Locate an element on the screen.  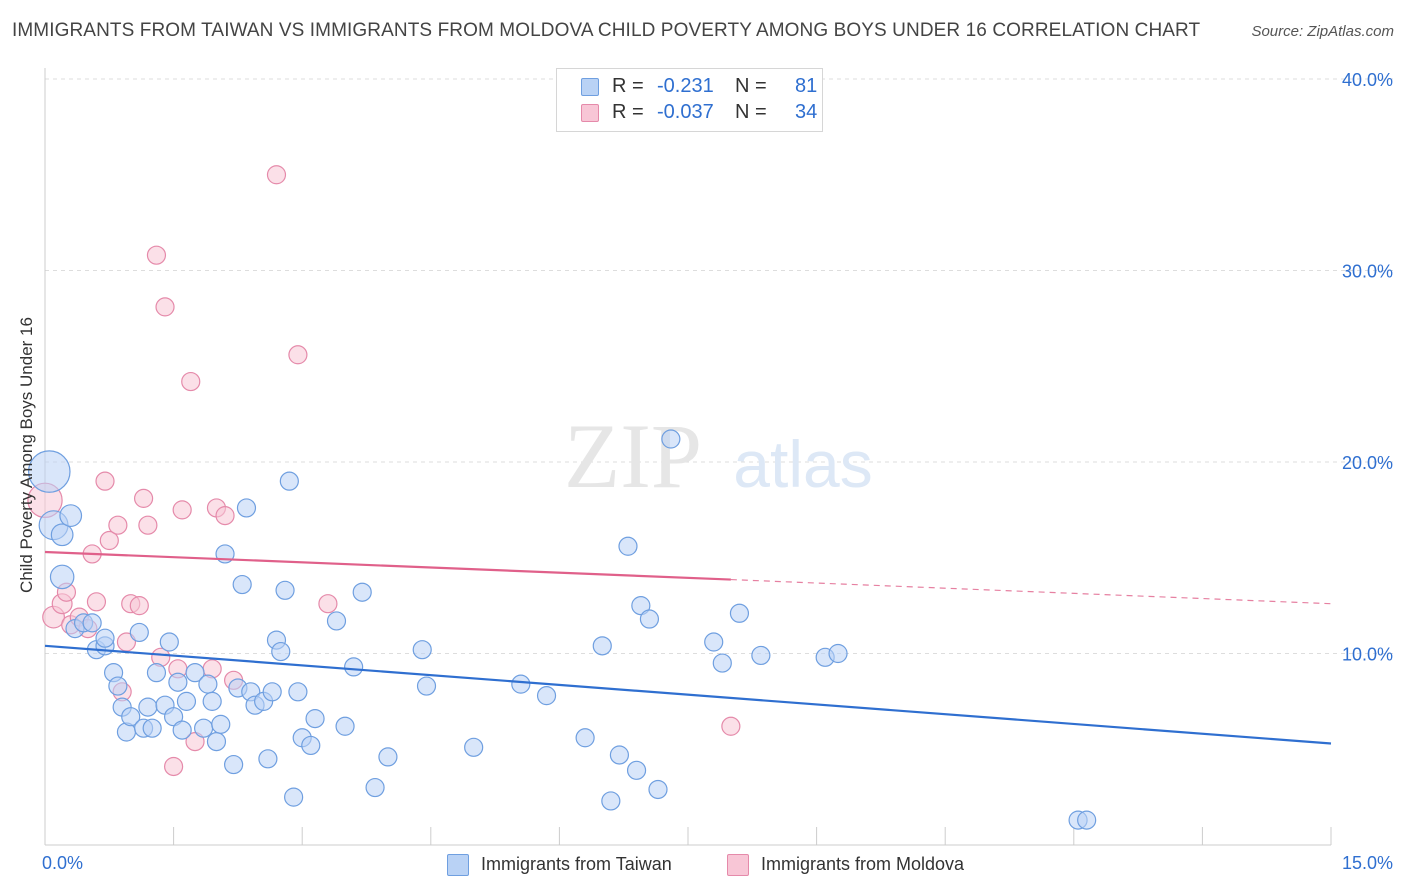
moldova-n-label: N = is located at coordinates (751, 112).